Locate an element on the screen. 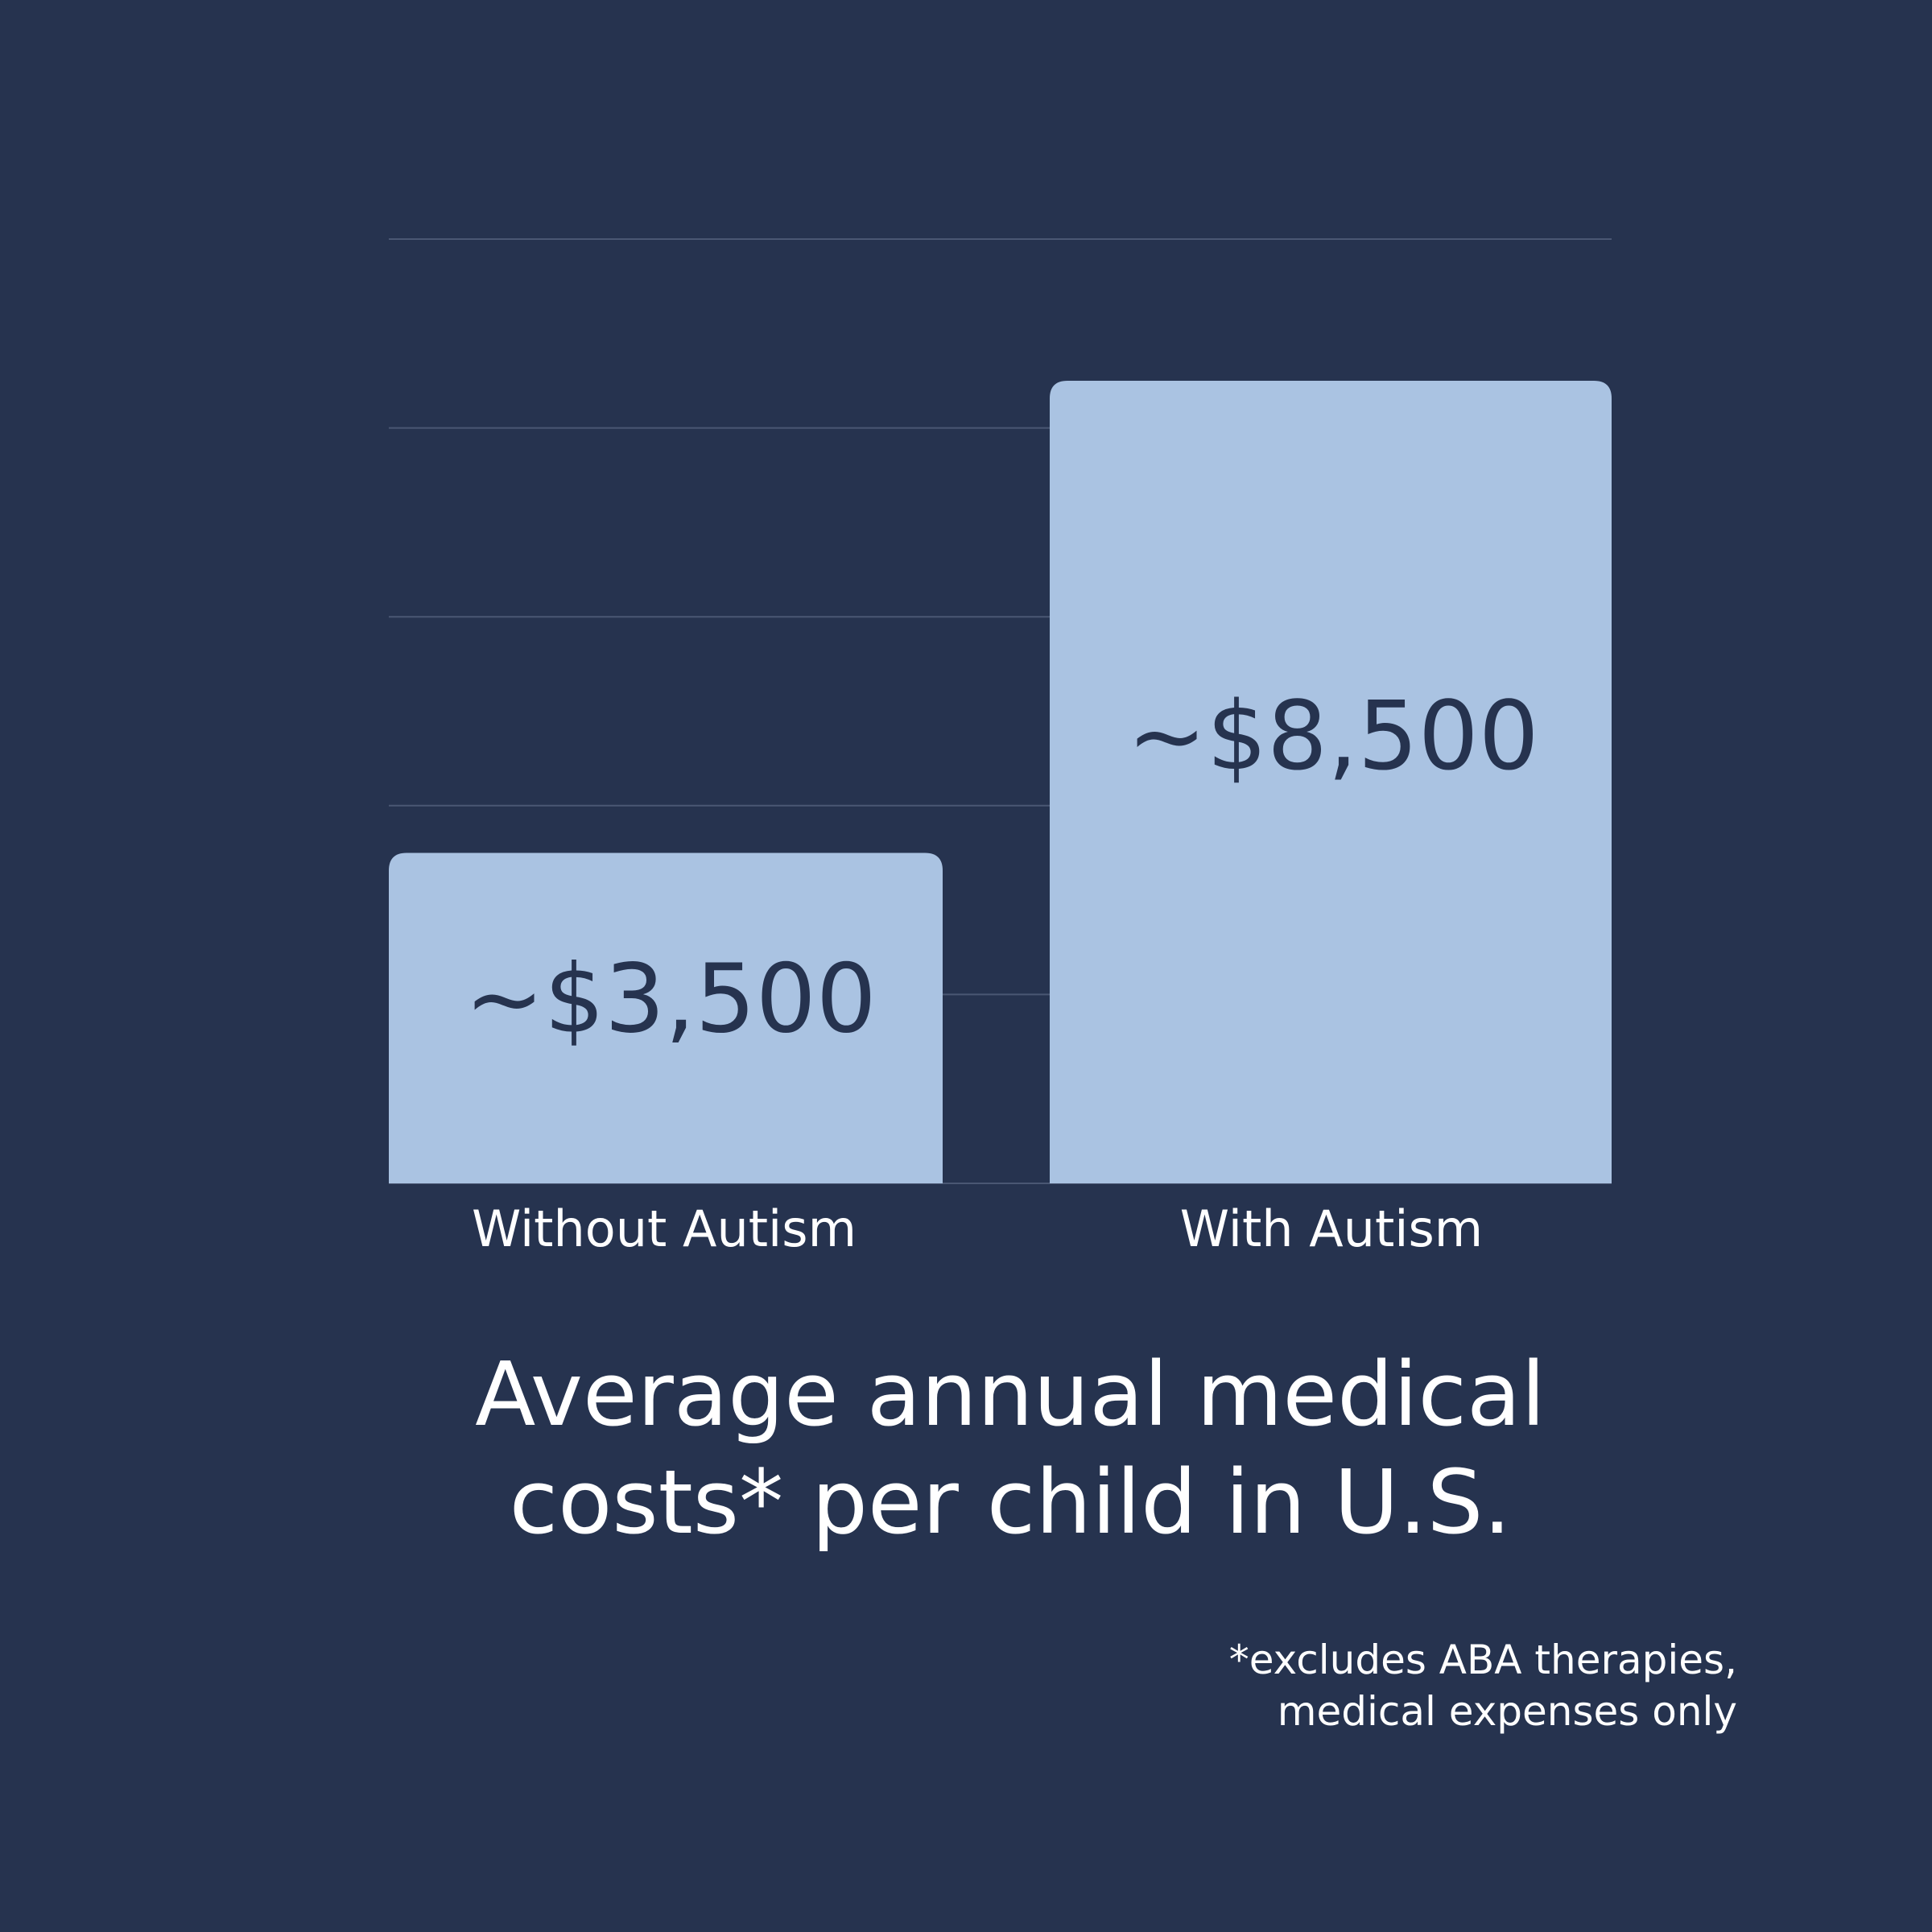 Image resolution: width=1932 pixels, height=1932 pixels. category-label: With Autism is located at coordinates (1331, 1228).